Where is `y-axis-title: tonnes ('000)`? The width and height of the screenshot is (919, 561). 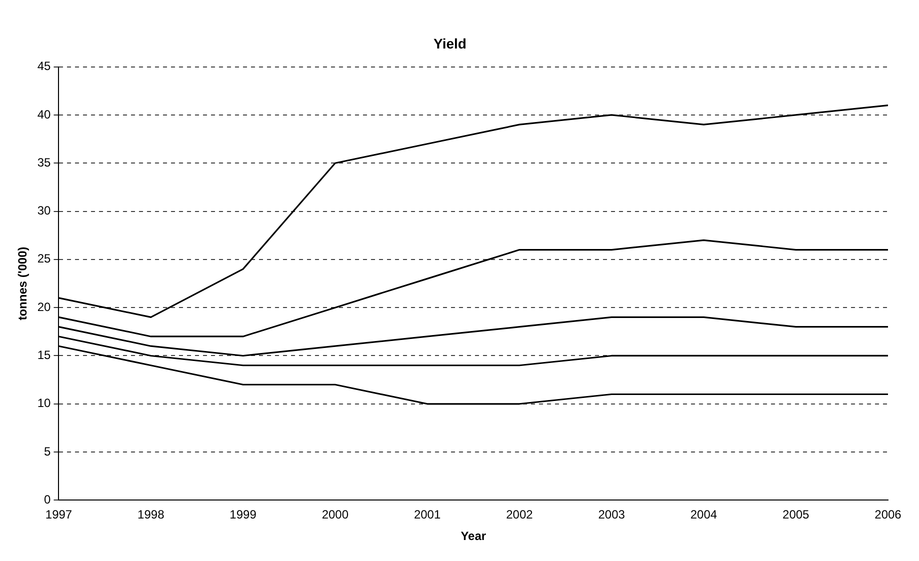
y-axis-title: tonnes ('000) is located at coordinates (23, 283).